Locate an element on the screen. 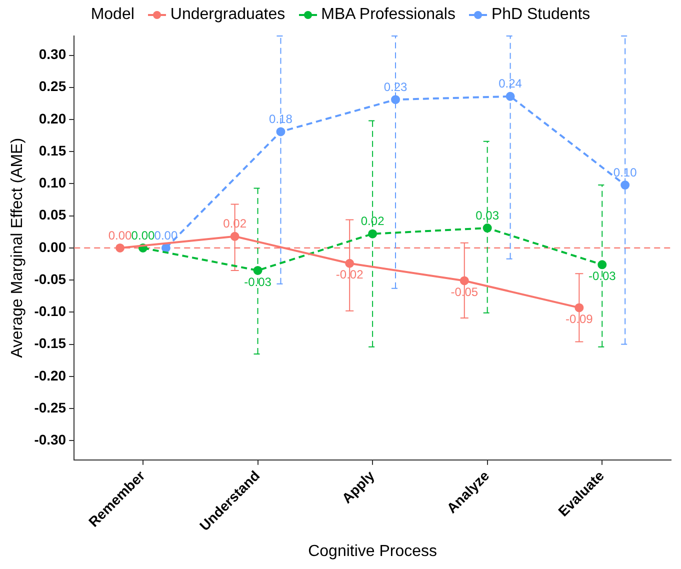 Image resolution: width=681 pixels, height=569 pixels. data-label: 0.02 is located at coordinates (372, 221).